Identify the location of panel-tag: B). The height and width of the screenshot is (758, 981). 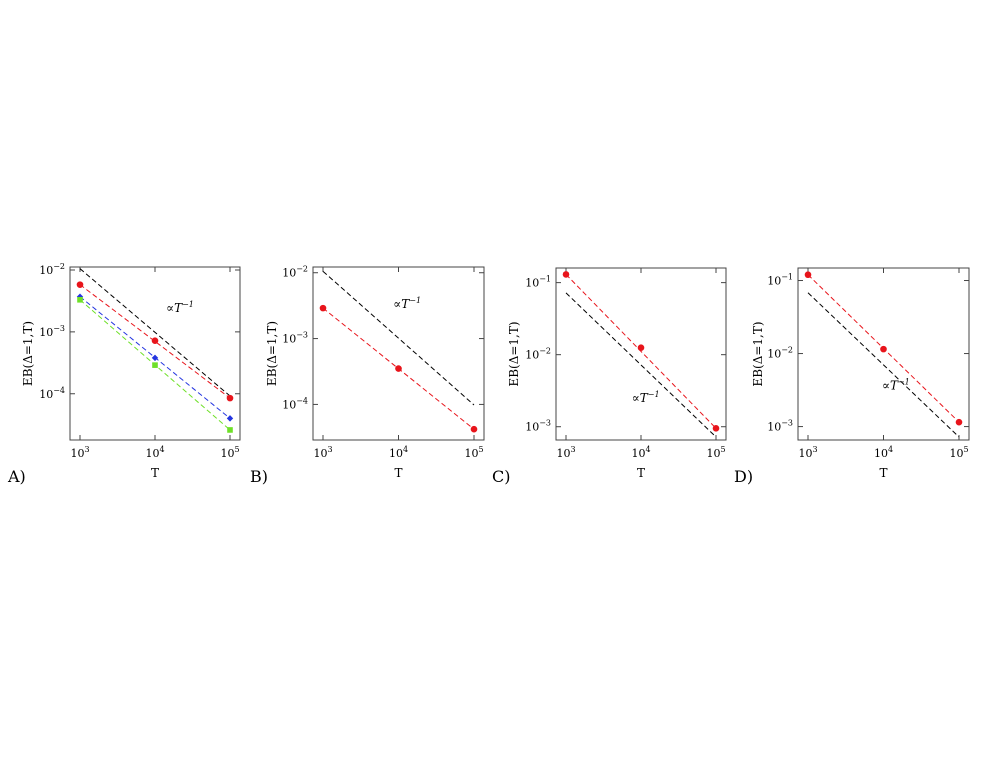
(259, 476).